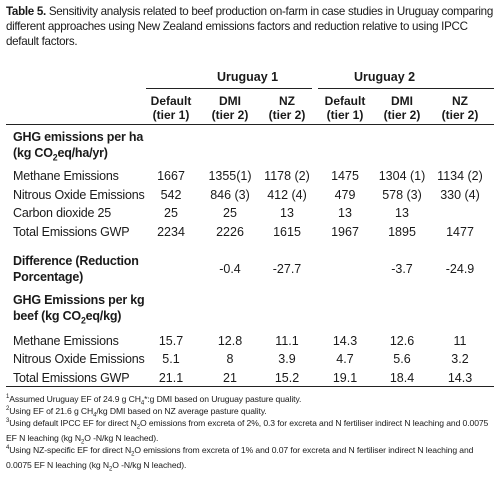  Describe the element at coordinates (385, 77) in the screenshot. I see `group-header-uruguay-2: Uruguay 2` at that location.